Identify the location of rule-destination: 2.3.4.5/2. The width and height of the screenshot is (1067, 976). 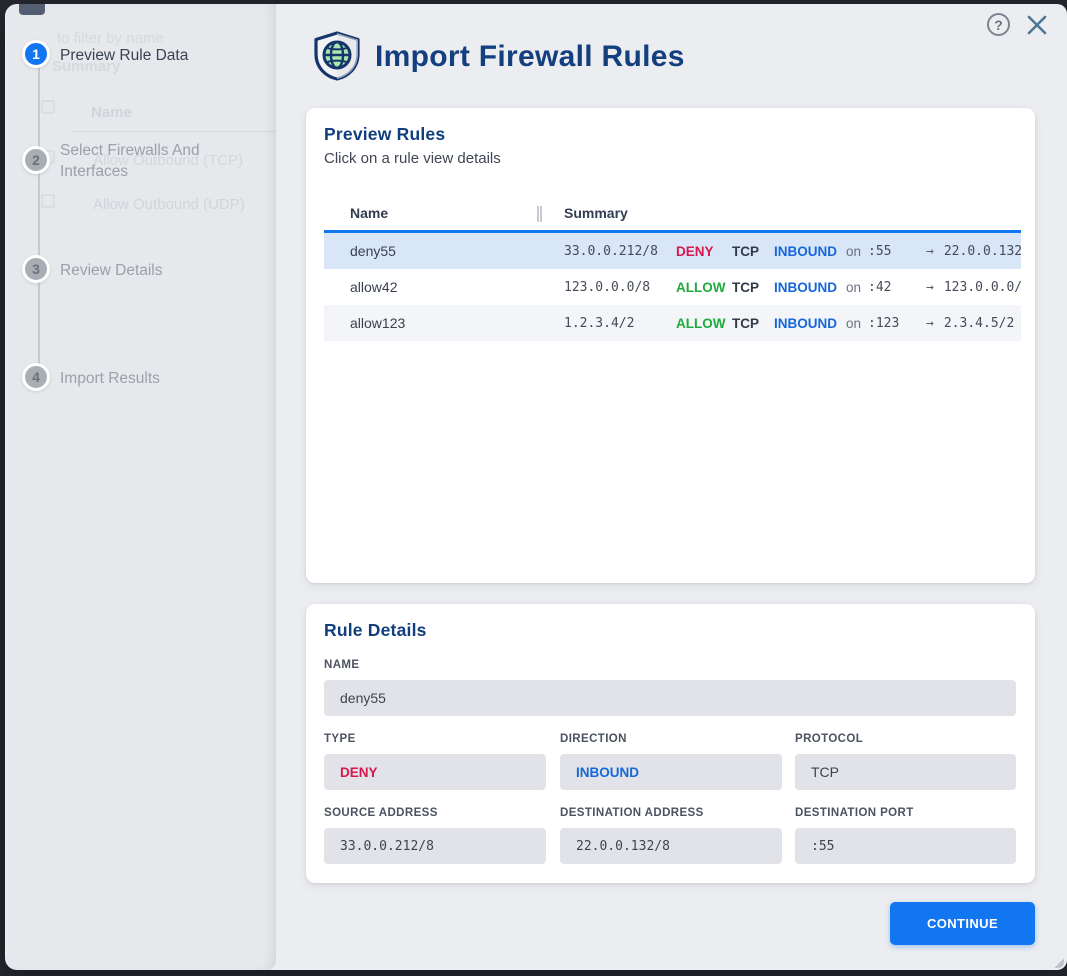
(979, 323).